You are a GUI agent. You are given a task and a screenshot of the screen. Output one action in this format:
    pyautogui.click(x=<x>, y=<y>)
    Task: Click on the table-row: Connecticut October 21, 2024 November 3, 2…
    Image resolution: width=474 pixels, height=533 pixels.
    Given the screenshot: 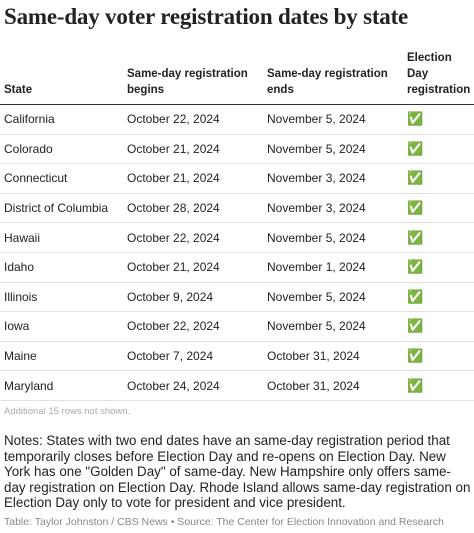 What is the action you would take?
    pyautogui.click(x=237, y=178)
    